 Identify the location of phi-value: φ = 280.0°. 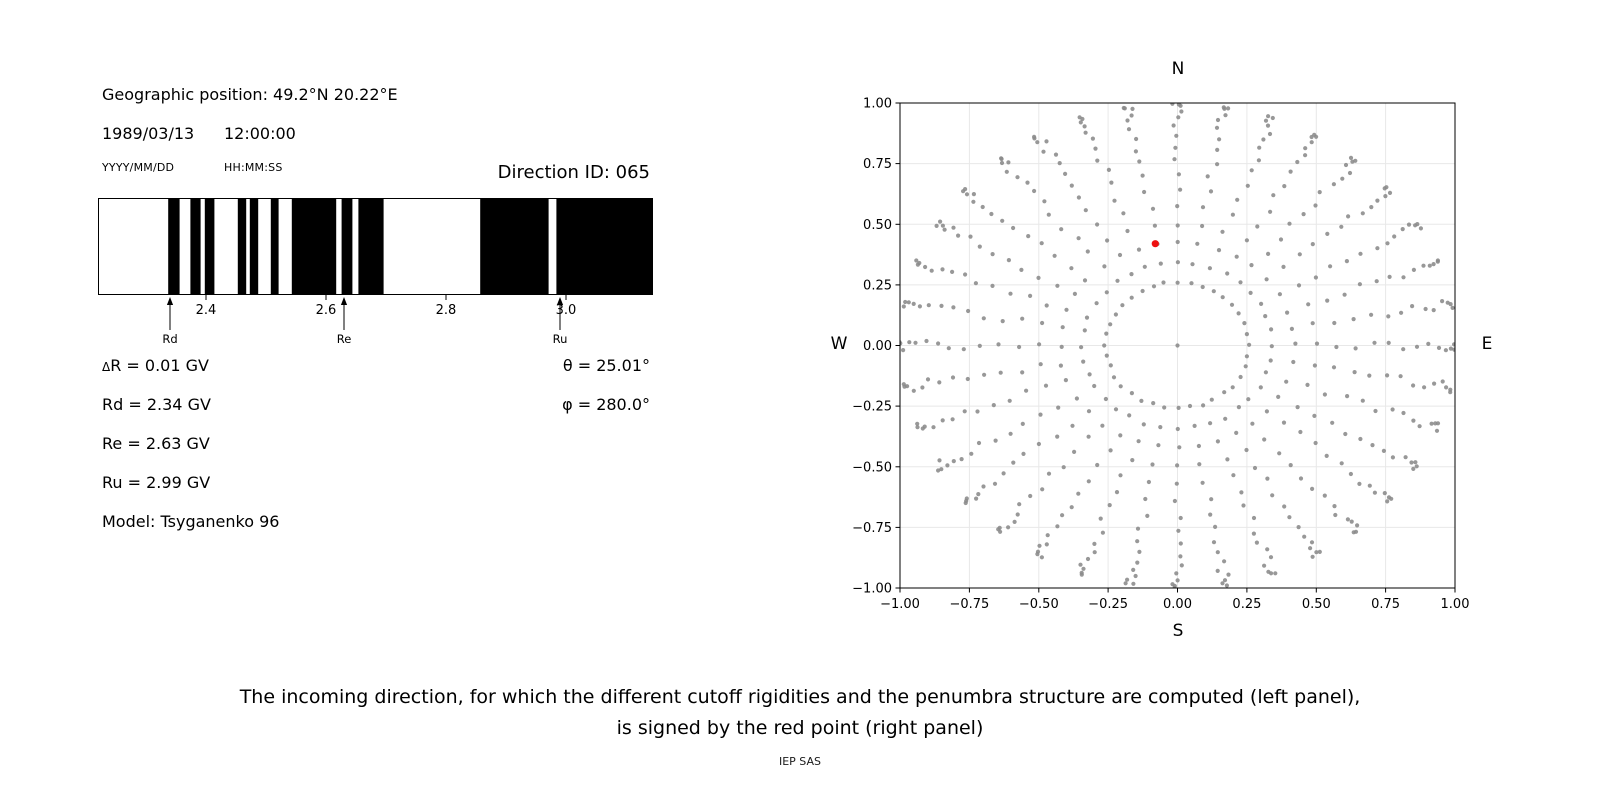
(606, 404).